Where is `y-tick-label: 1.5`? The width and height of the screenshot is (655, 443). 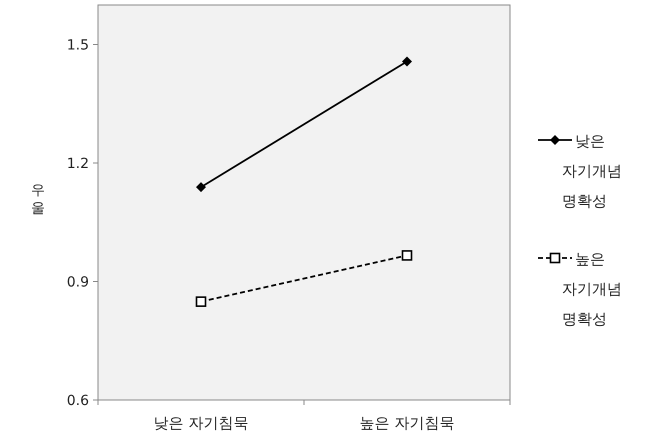 y-tick-label: 1.5 is located at coordinates (77, 46).